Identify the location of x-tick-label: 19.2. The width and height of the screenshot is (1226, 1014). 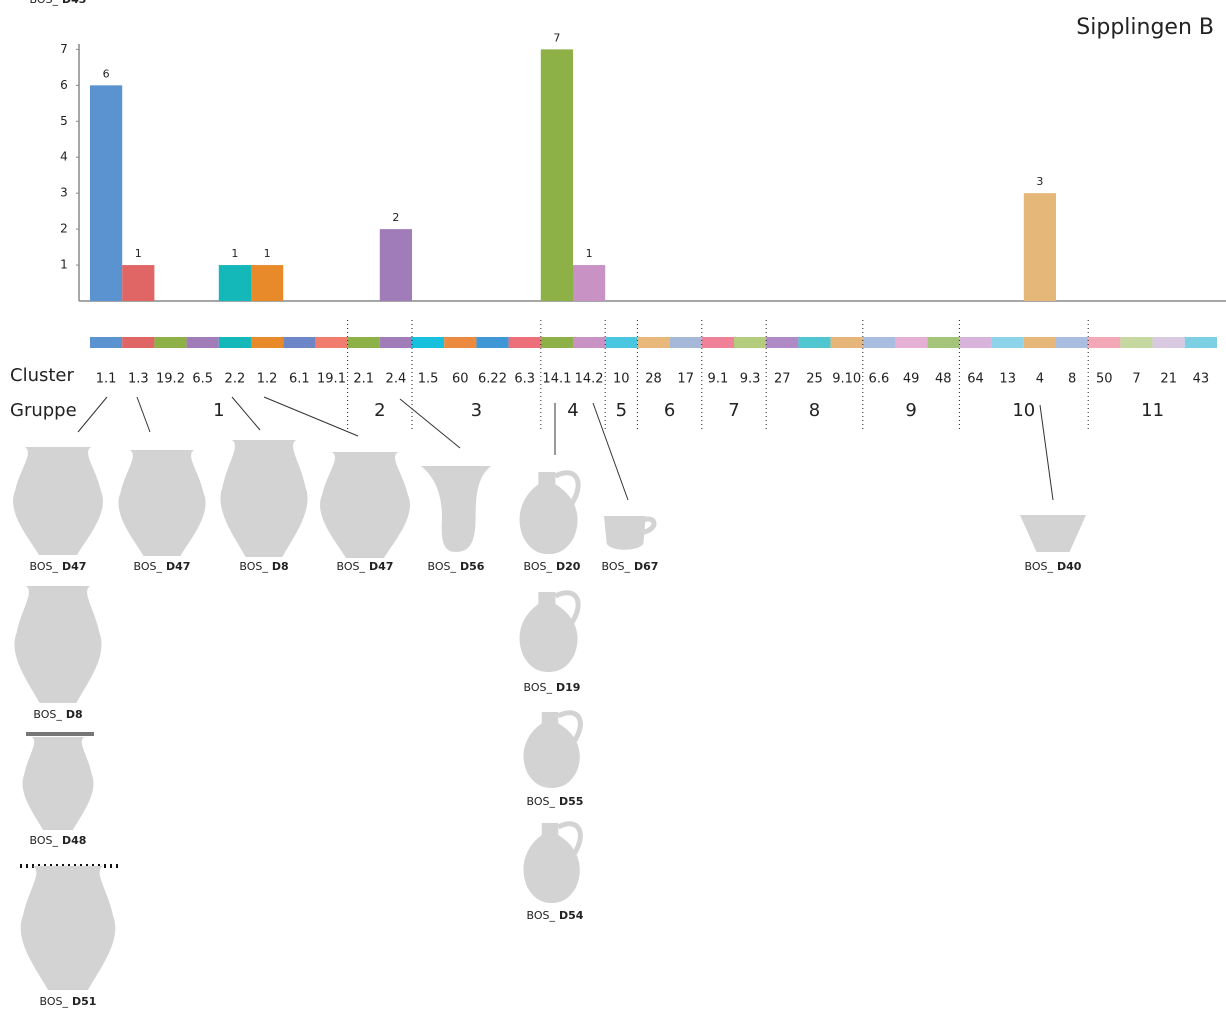
(170, 379).